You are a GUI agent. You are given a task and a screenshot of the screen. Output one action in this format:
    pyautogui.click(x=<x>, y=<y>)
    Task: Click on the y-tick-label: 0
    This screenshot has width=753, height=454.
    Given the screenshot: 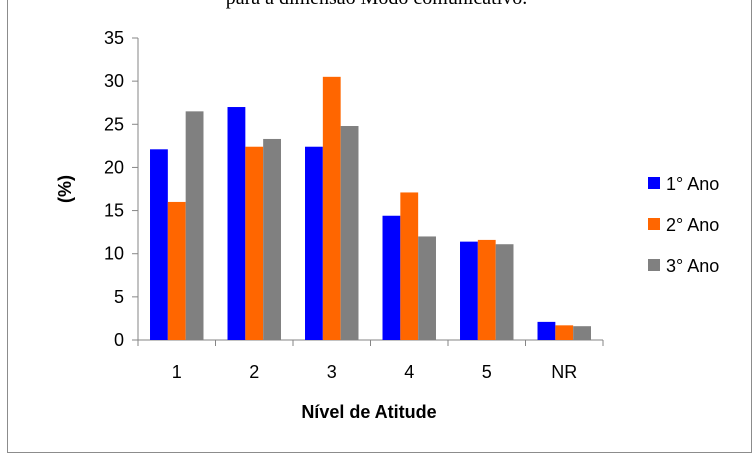 What is the action you would take?
    pyautogui.click(x=119, y=340)
    